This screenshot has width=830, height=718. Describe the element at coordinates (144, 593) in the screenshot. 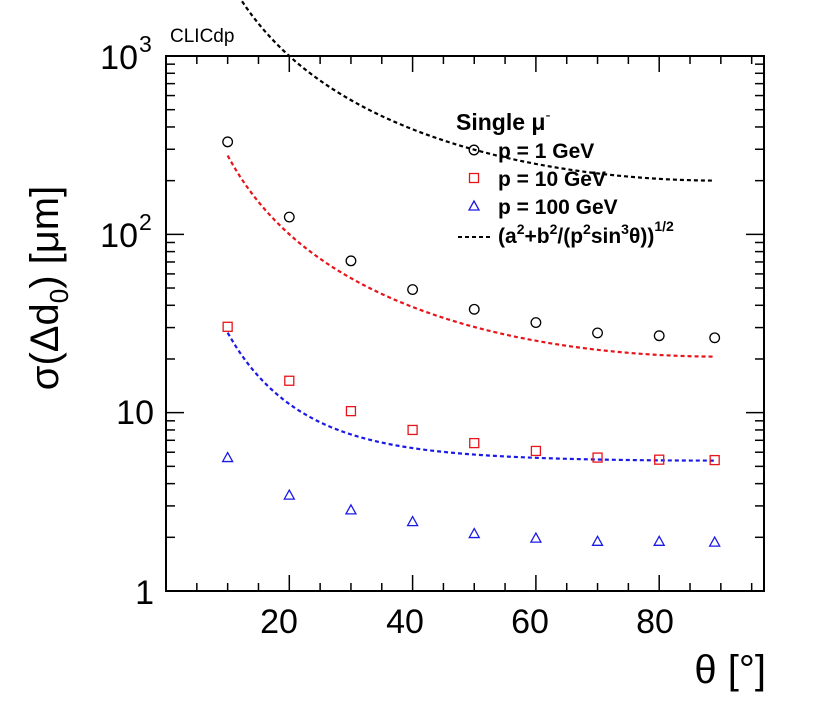

I see `y-tick-label: 1` at that location.